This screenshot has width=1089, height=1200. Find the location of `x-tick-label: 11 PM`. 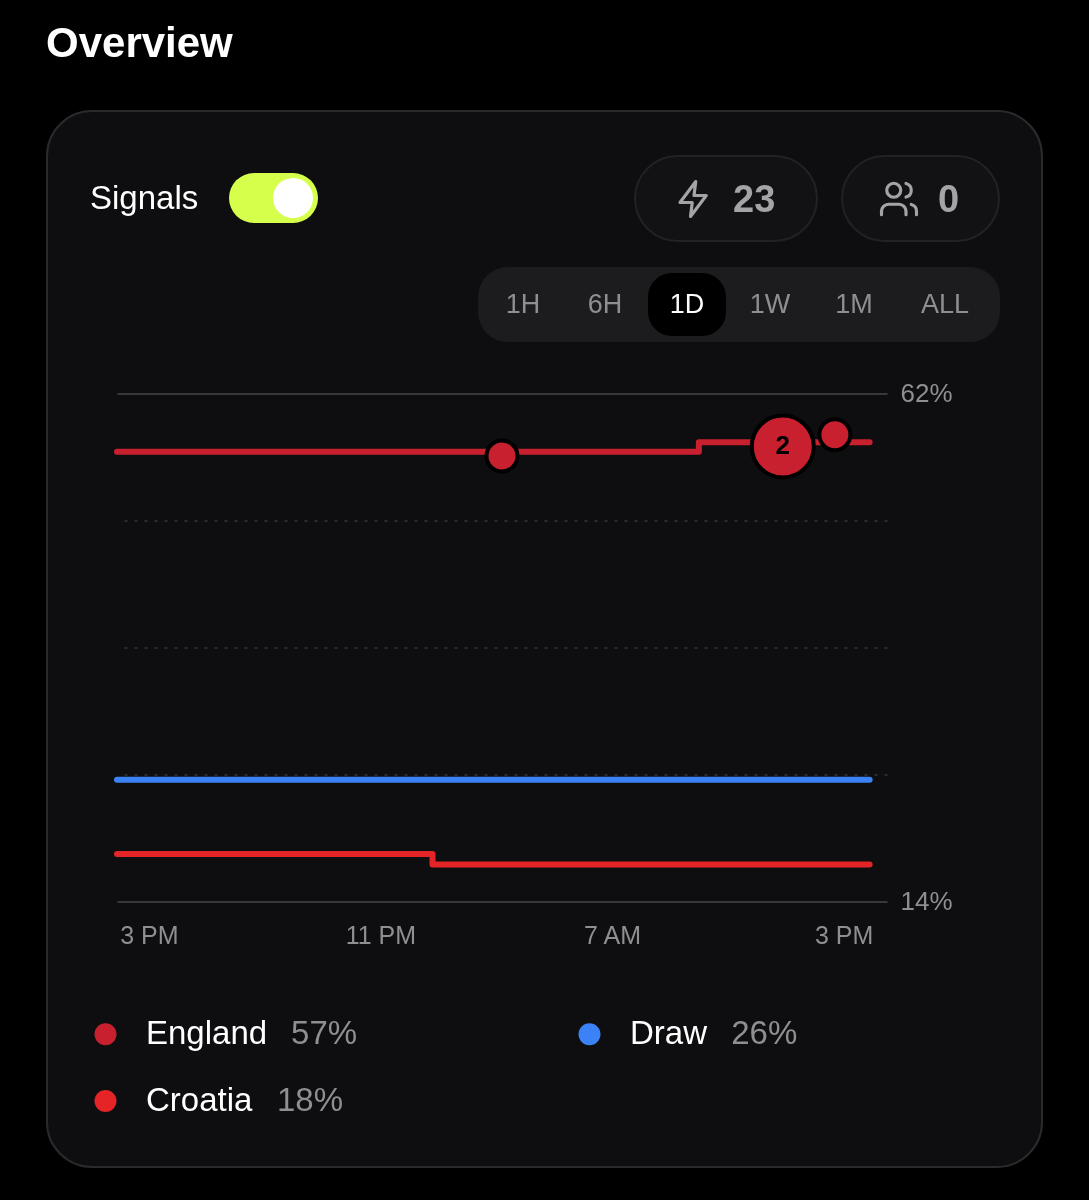

x-tick-label: 11 PM is located at coordinates (381, 935).